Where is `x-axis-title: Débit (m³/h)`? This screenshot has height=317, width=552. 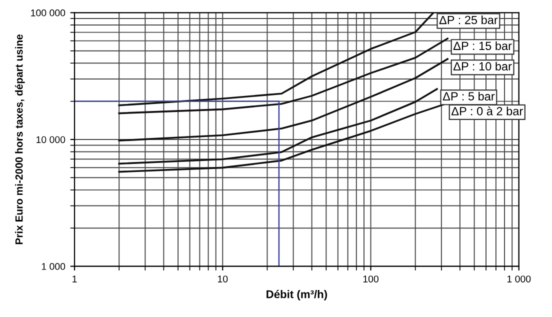
x-axis-title: Débit (m³/h) is located at coordinates (297, 295).